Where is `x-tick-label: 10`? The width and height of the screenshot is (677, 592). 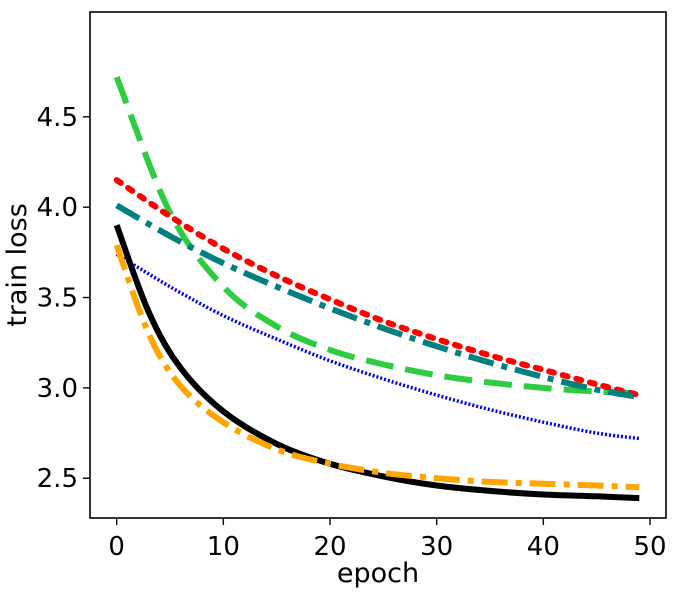 x-tick-label: 10 is located at coordinates (223, 547).